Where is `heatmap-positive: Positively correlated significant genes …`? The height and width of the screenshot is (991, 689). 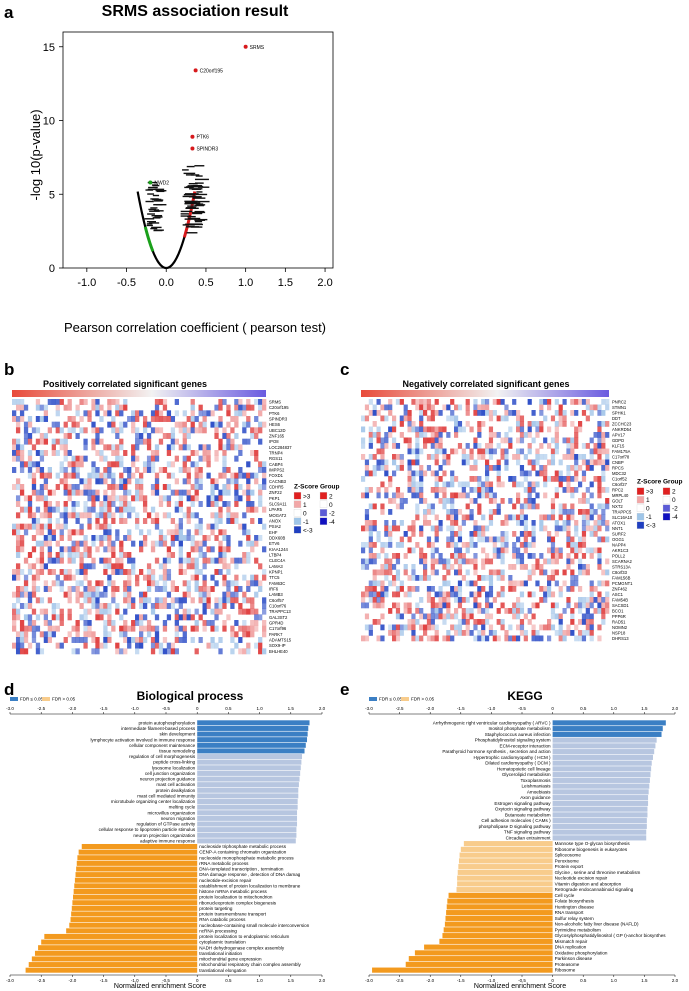
heatmap-positive: Positively correlated significant genes … is located at coordinates (176, 517).